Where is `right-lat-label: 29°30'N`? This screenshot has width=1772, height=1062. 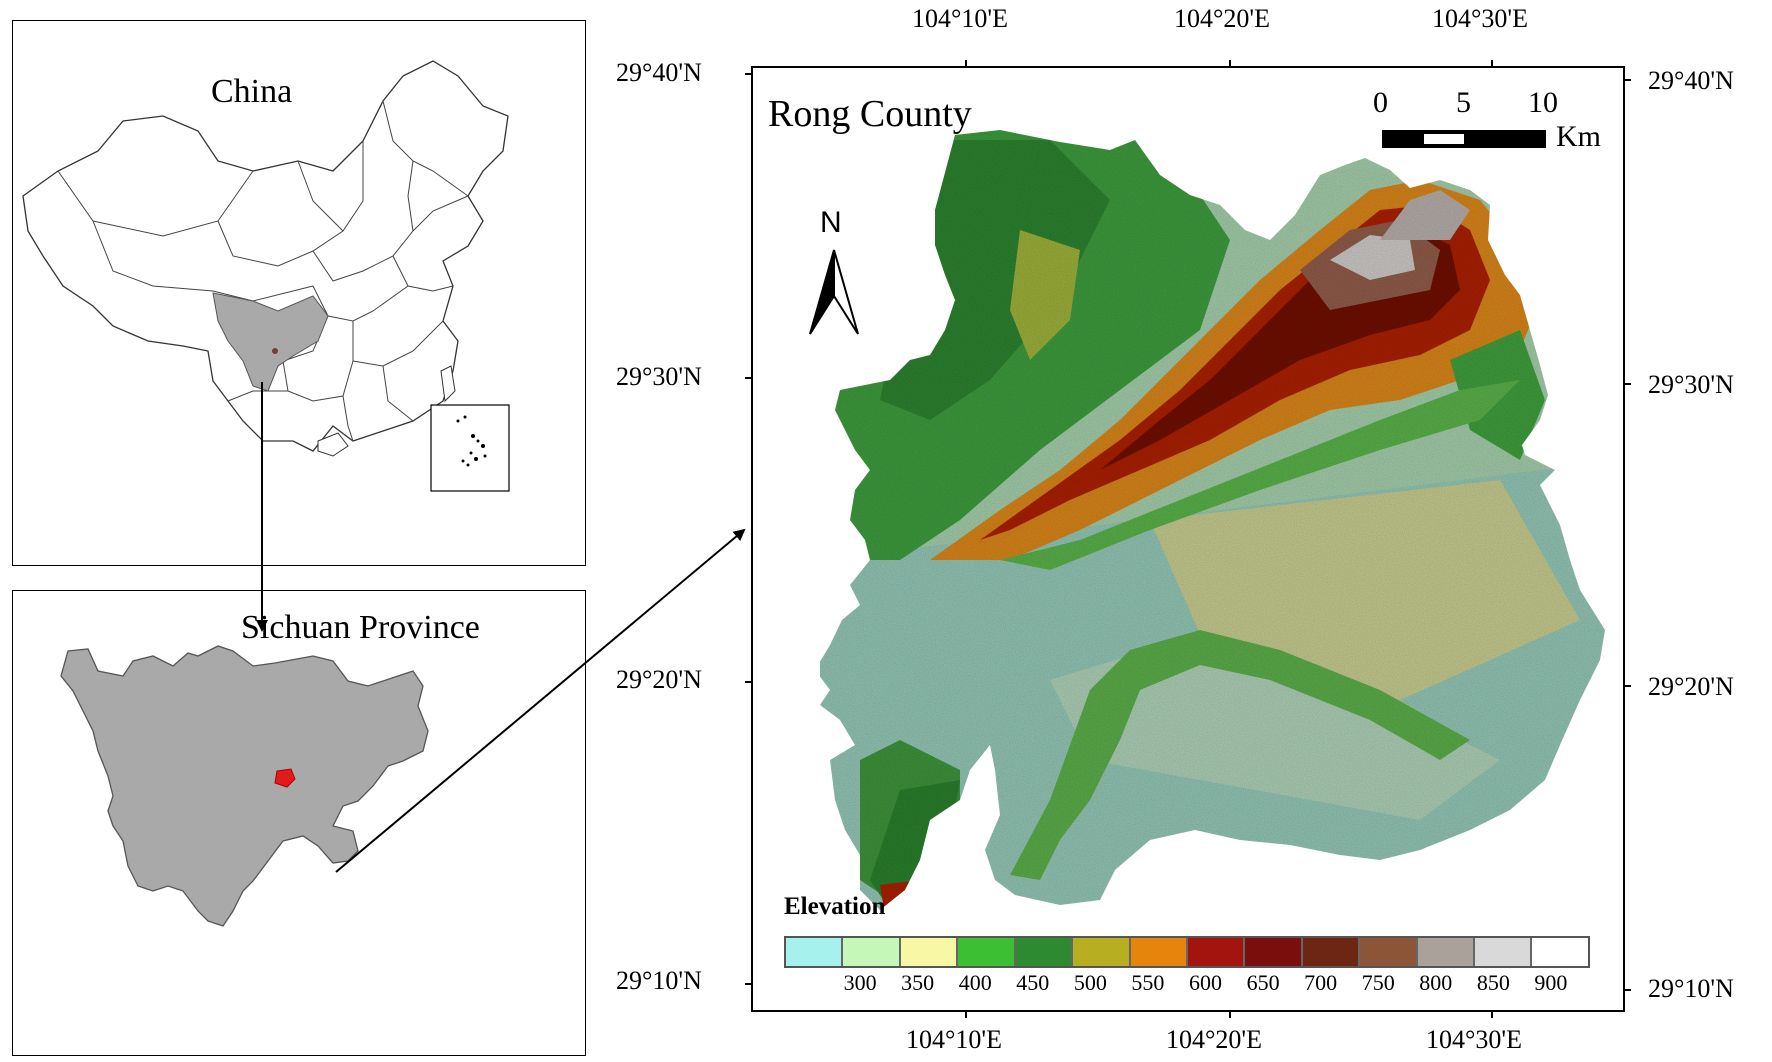 right-lat-label: 29°30'N is located at coordinates (1691, 384).